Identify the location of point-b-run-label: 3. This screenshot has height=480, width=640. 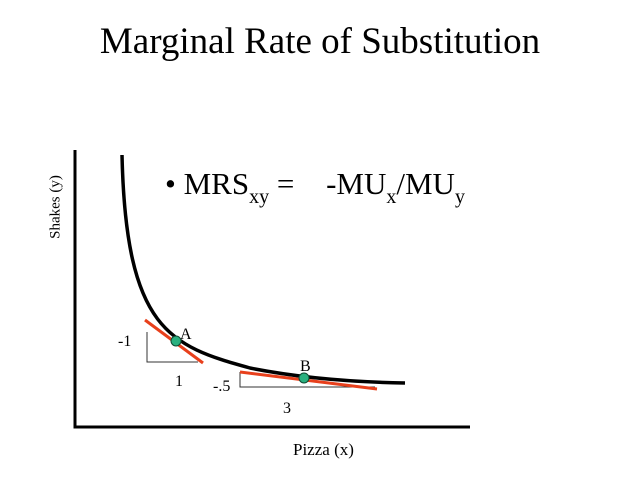
(287, 408).